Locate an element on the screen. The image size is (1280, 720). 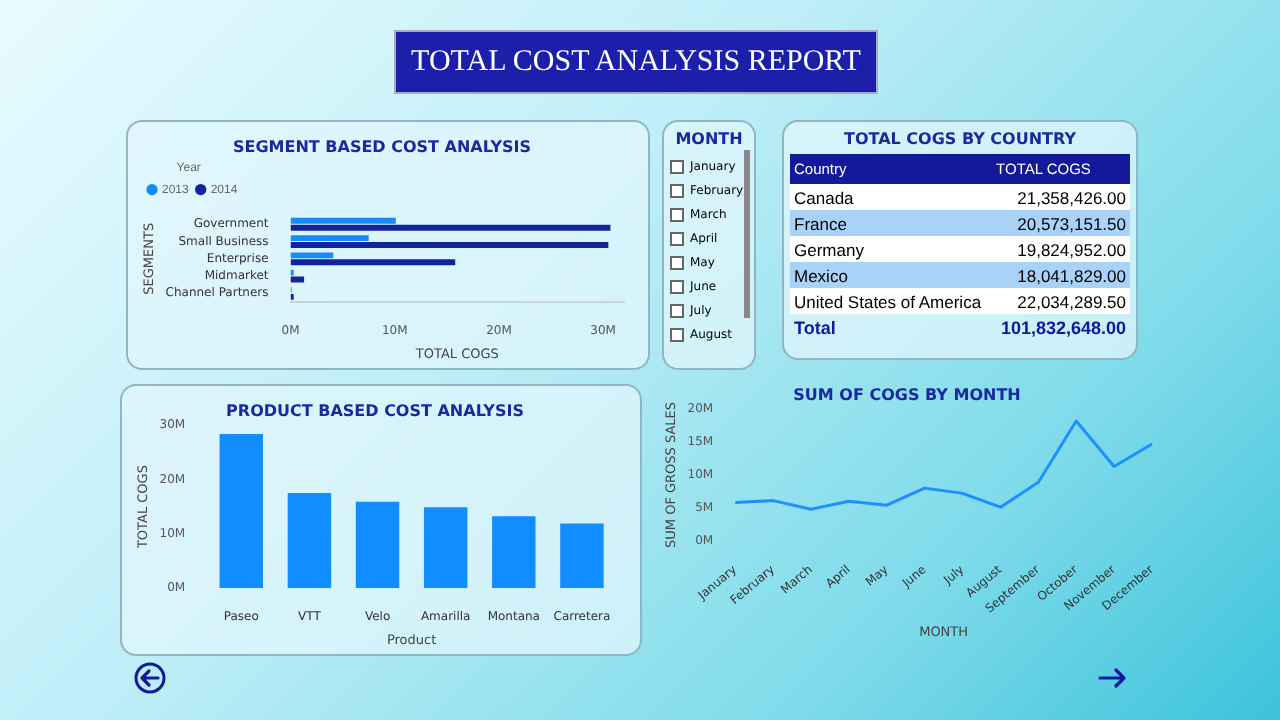
text: TOTAL COST ANALYSIS REPORT is located at coordinates (636, 62).